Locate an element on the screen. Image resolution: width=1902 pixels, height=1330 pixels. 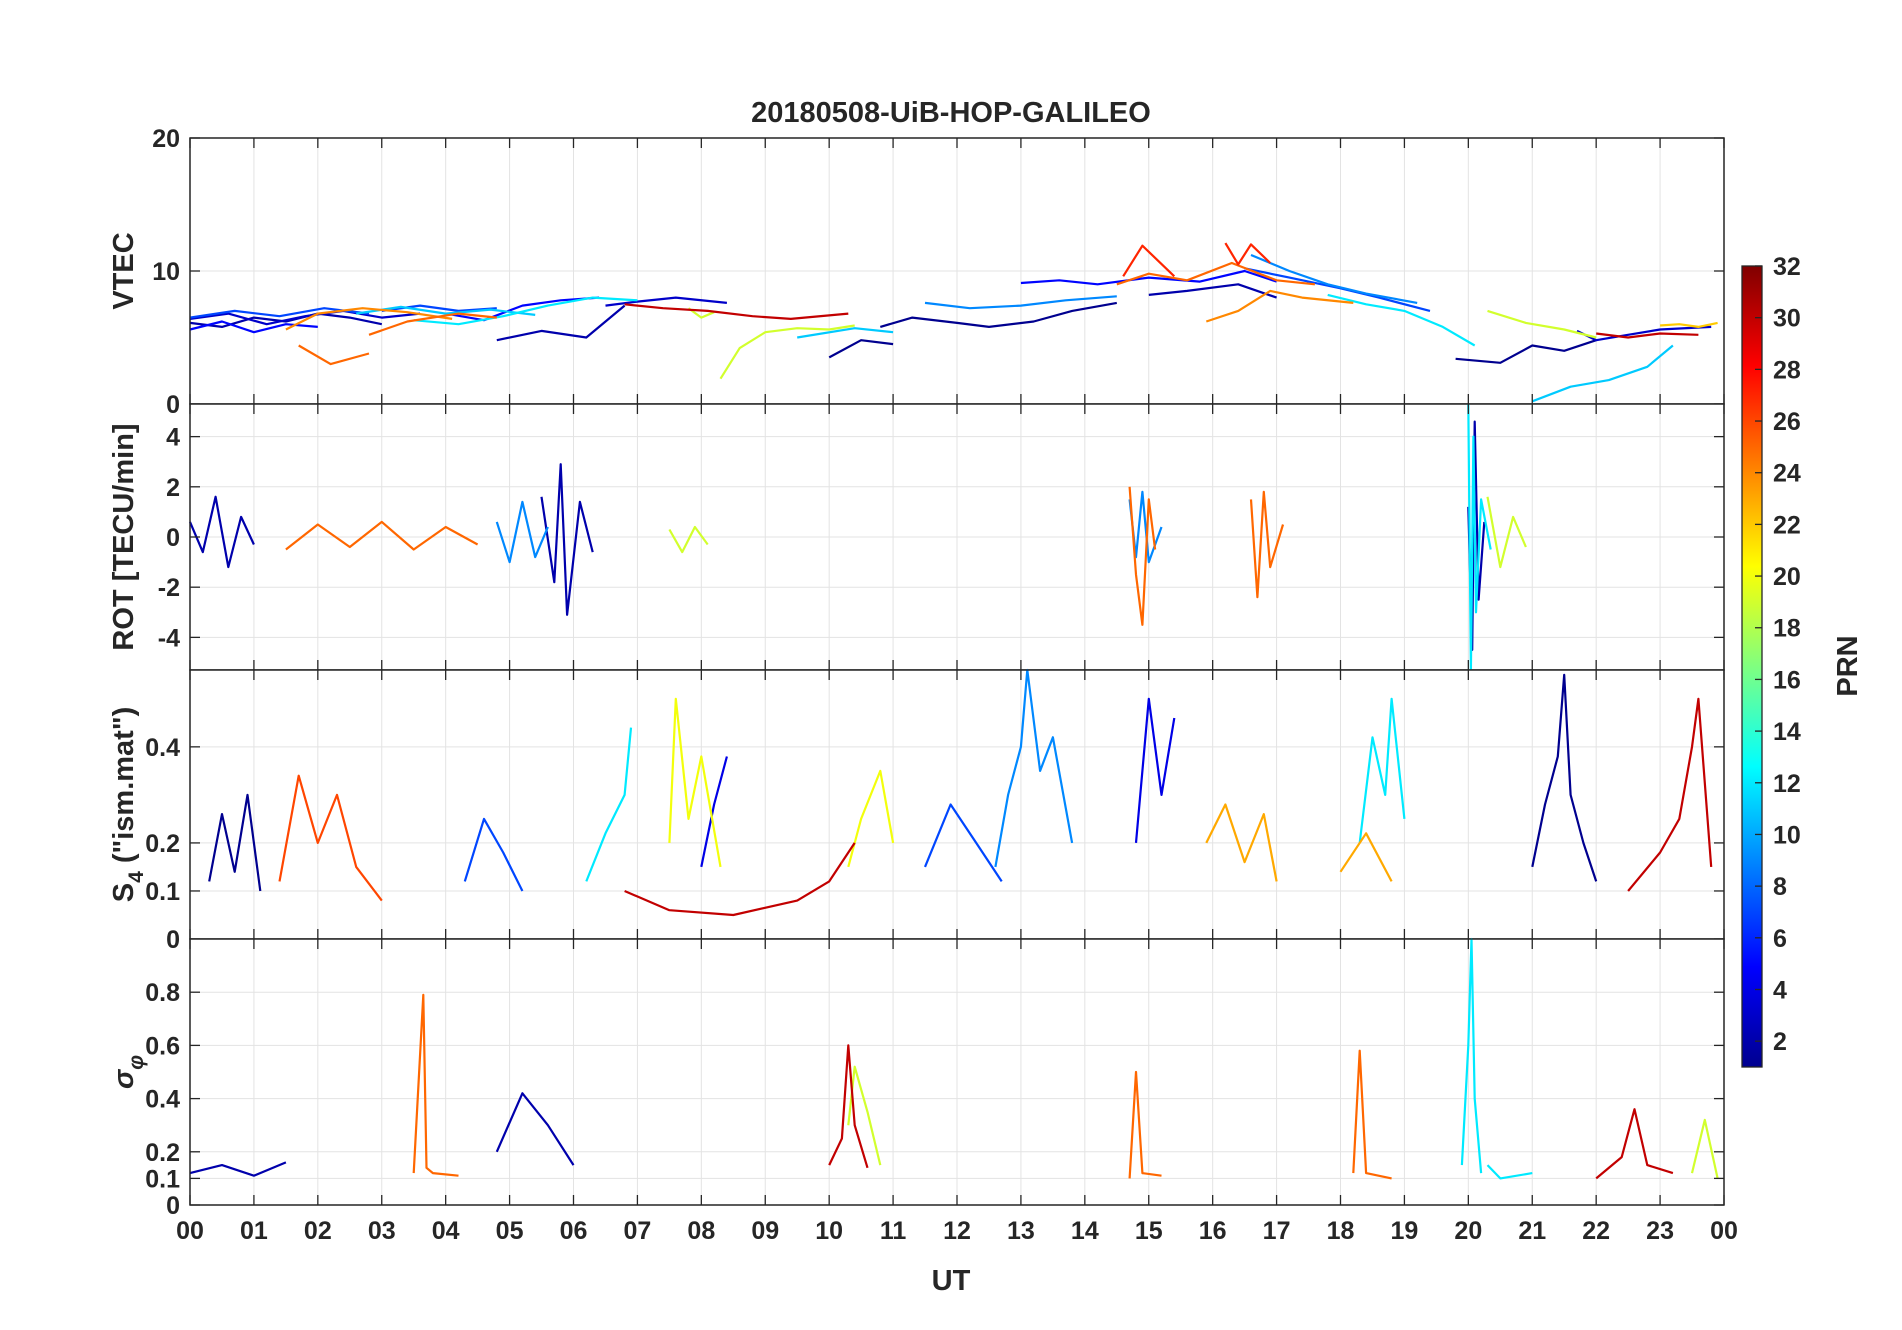
x-tick-label: 22 is located at coordinates (1596, 1231).